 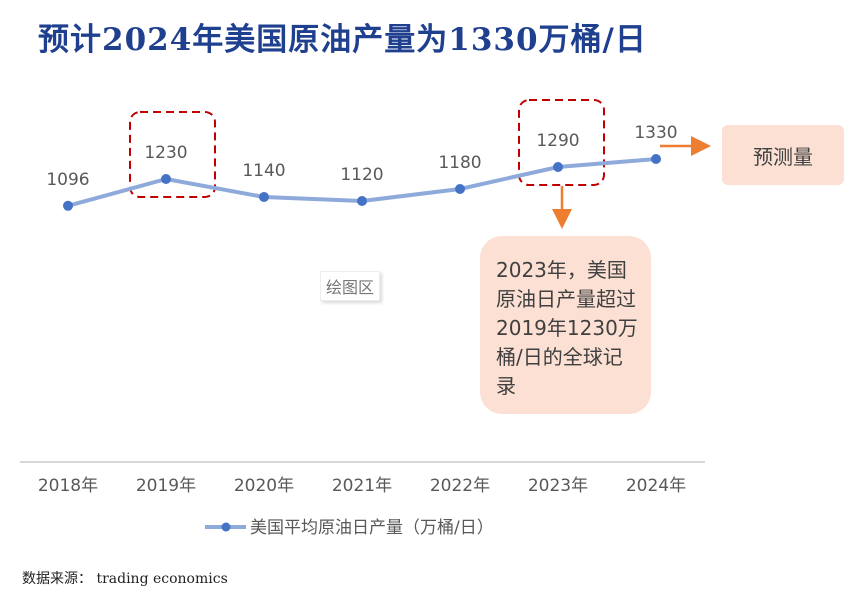 I want to click on data-point-2018年, so click(x=68, y=205).